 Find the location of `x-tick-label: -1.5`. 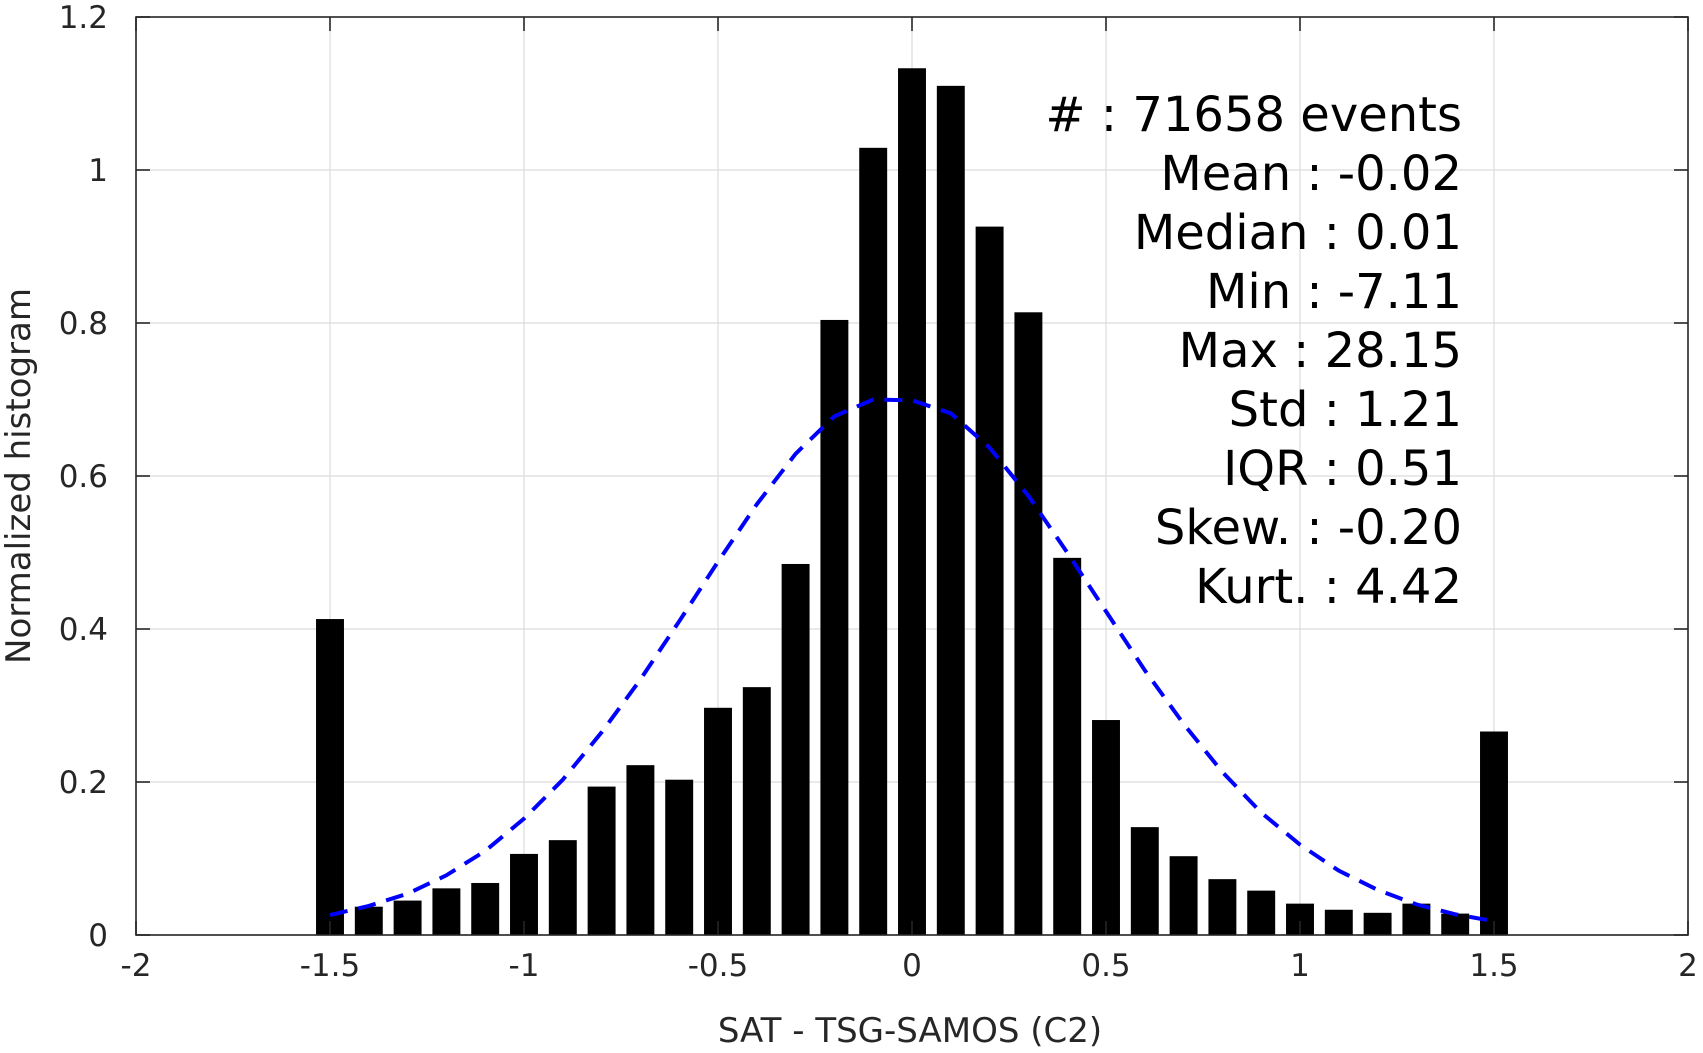

x-tick-label: -1.5 is located at coordinates (330, 966).